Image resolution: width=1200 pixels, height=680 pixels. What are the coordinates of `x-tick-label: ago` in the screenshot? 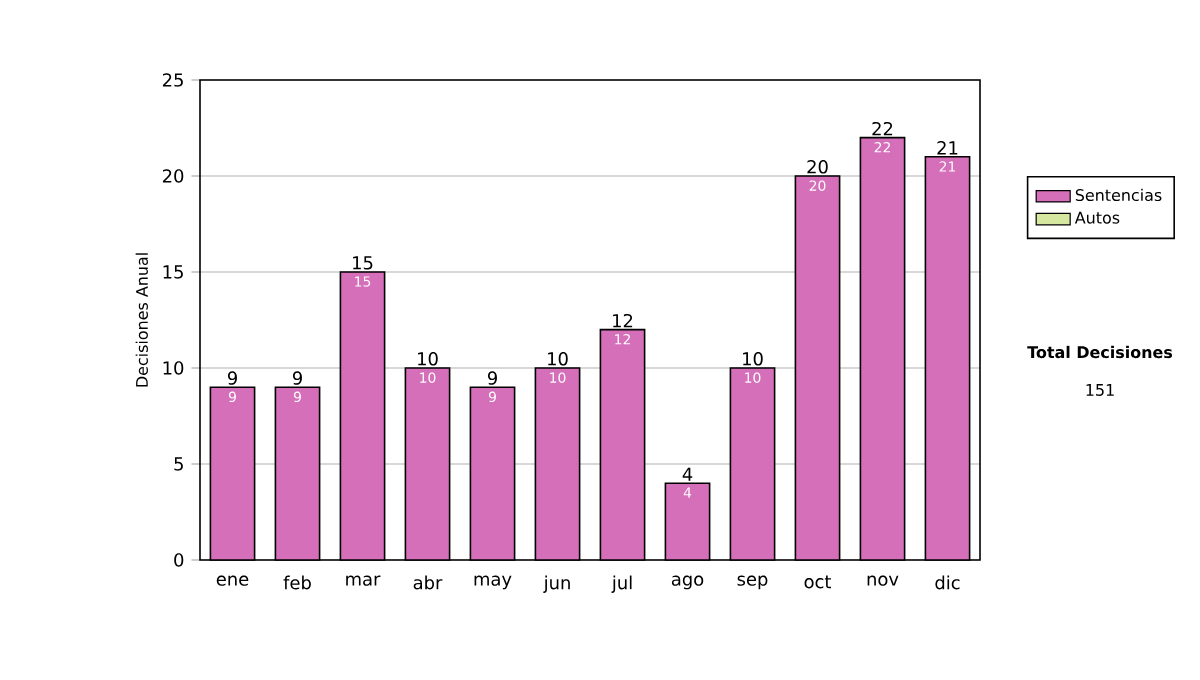 It's located at (687, 582).